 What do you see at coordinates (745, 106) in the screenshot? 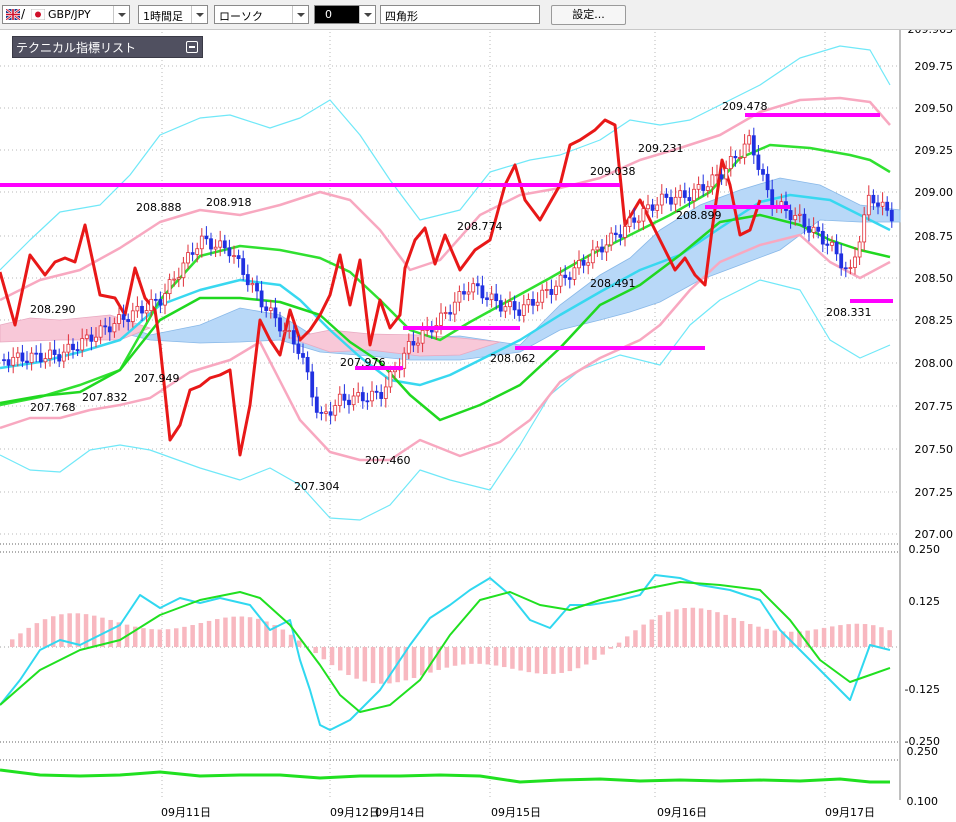
I see `price-label: 209.478` at bounding box center [745, 106].